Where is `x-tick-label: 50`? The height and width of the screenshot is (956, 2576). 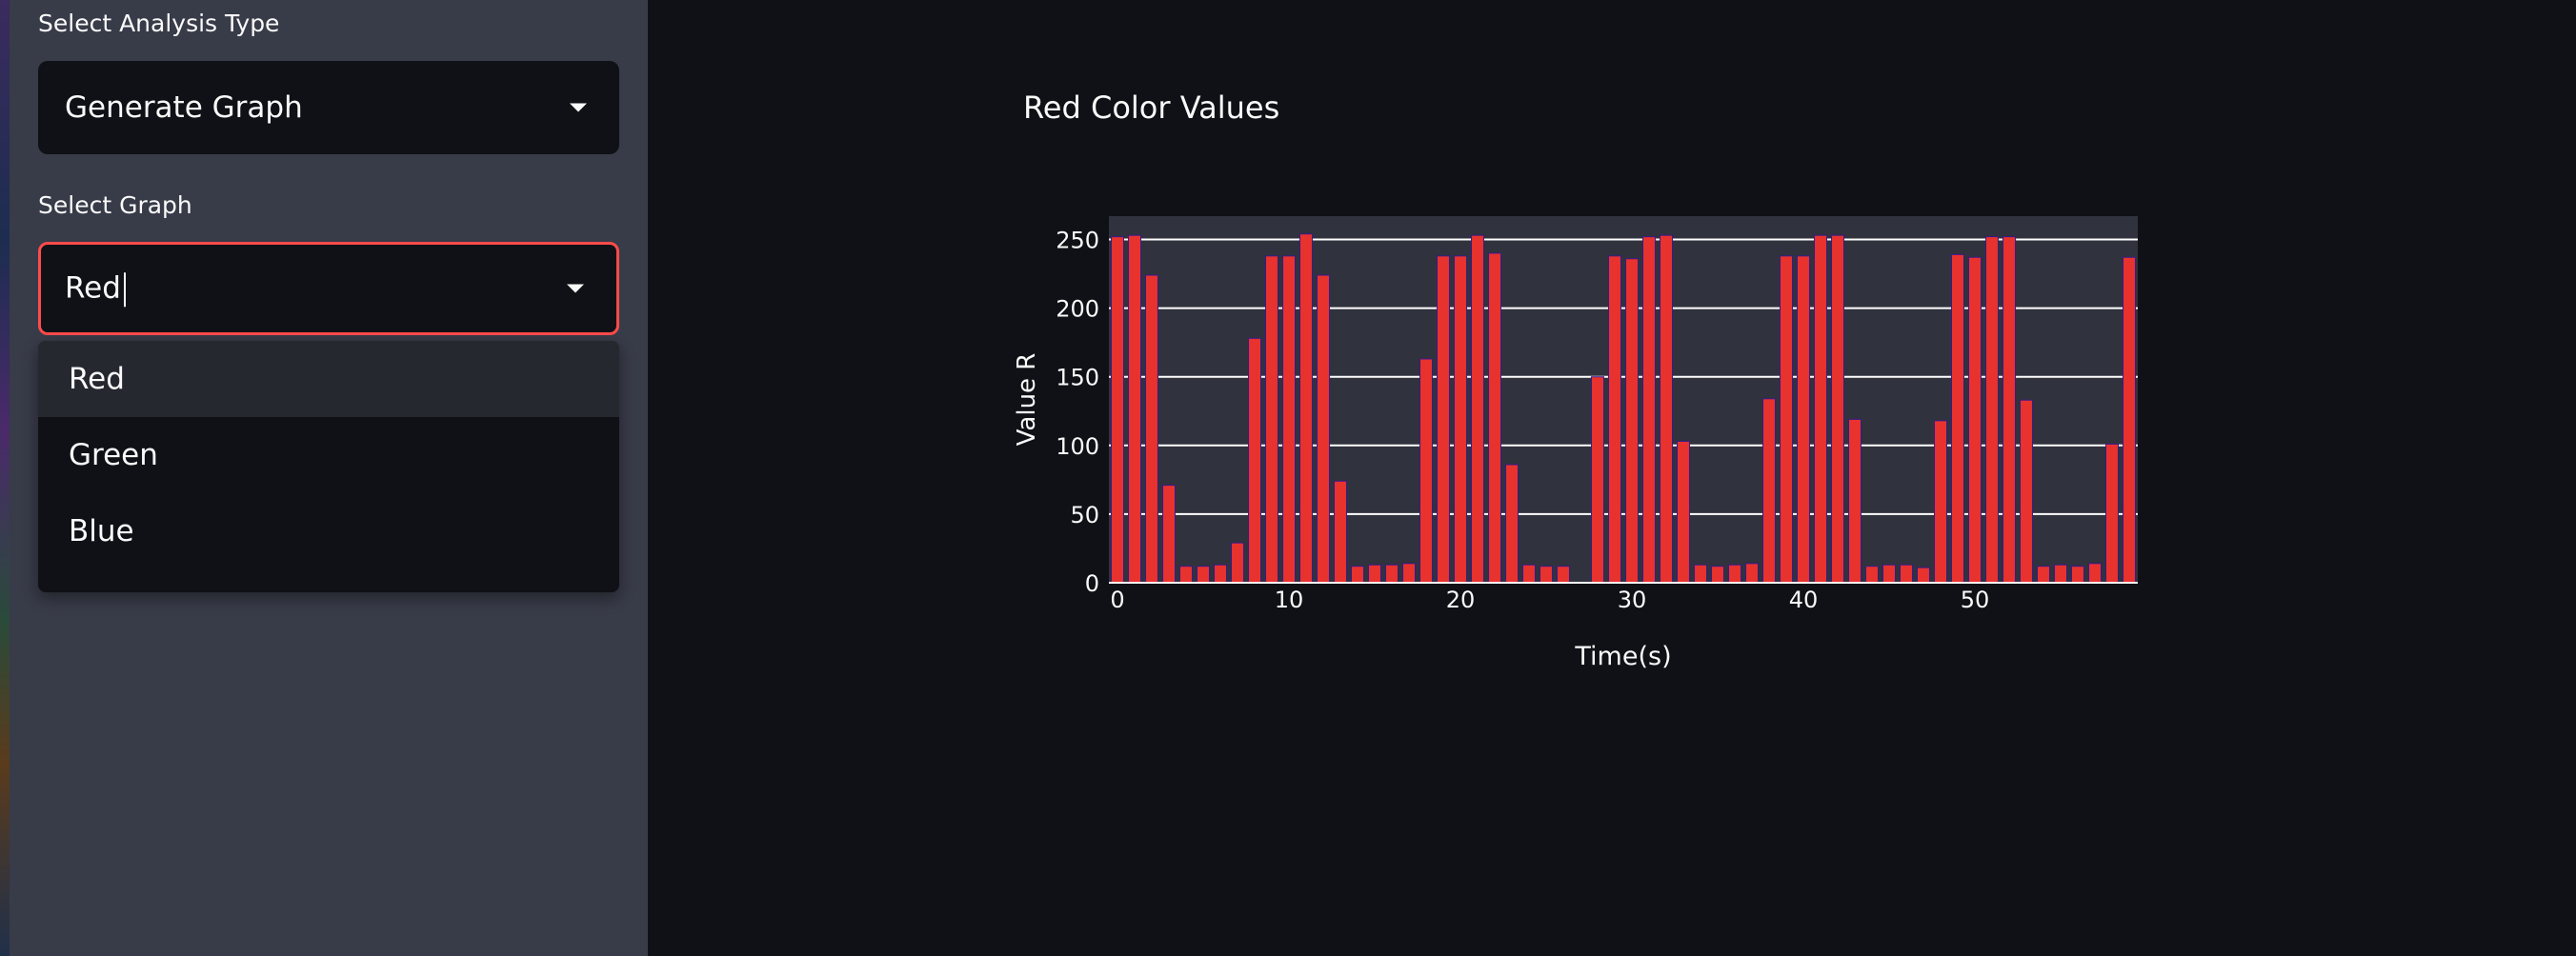 x-tick-label: 50 is located at coordinates (1976, 600).